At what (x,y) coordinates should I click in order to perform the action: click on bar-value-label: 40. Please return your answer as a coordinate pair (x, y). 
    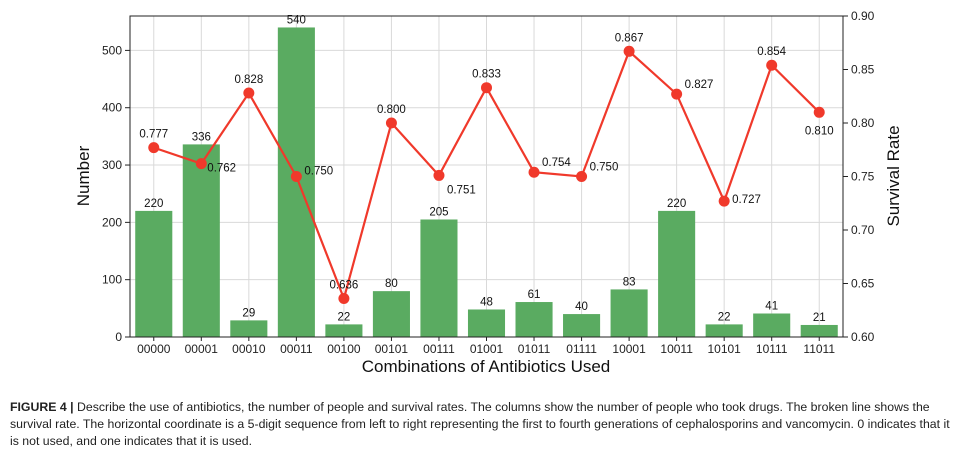
    Looking at the image, I should click on (581, 307).